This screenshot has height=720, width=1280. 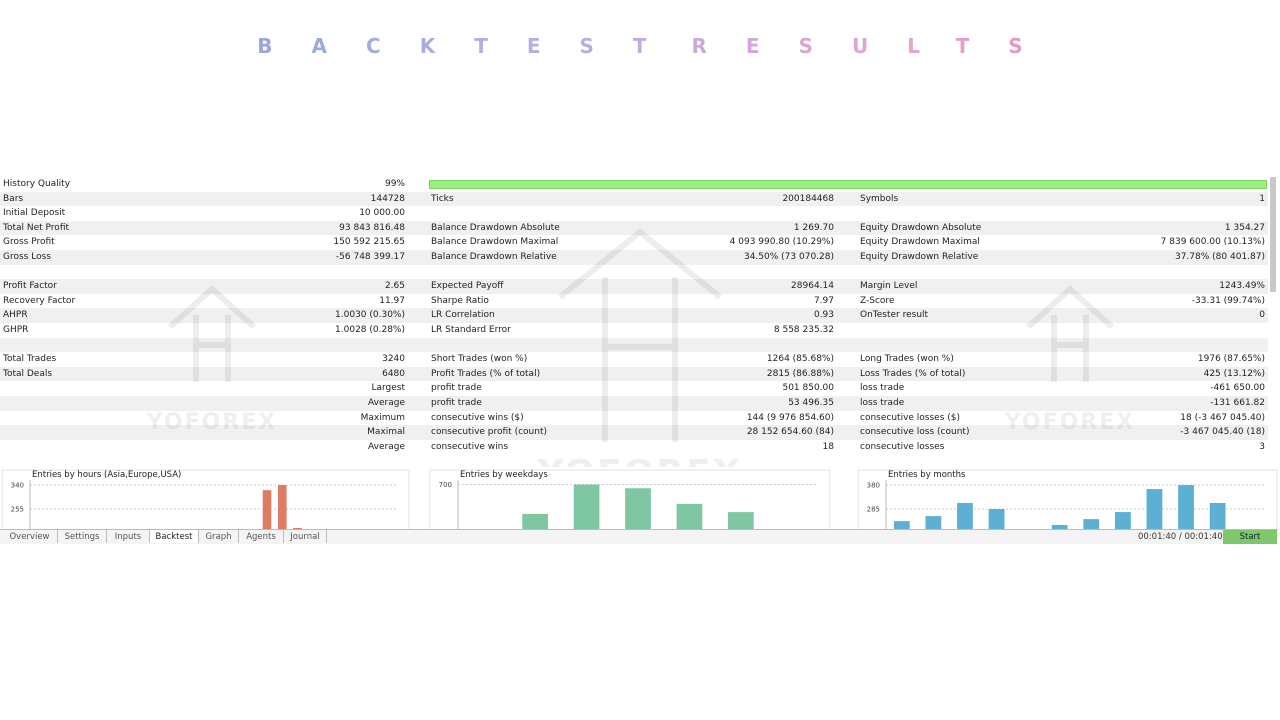 I want to click on table-row: Bars 144728 Ticks 200184468 Symbols 1, so click(x=634, y=199).